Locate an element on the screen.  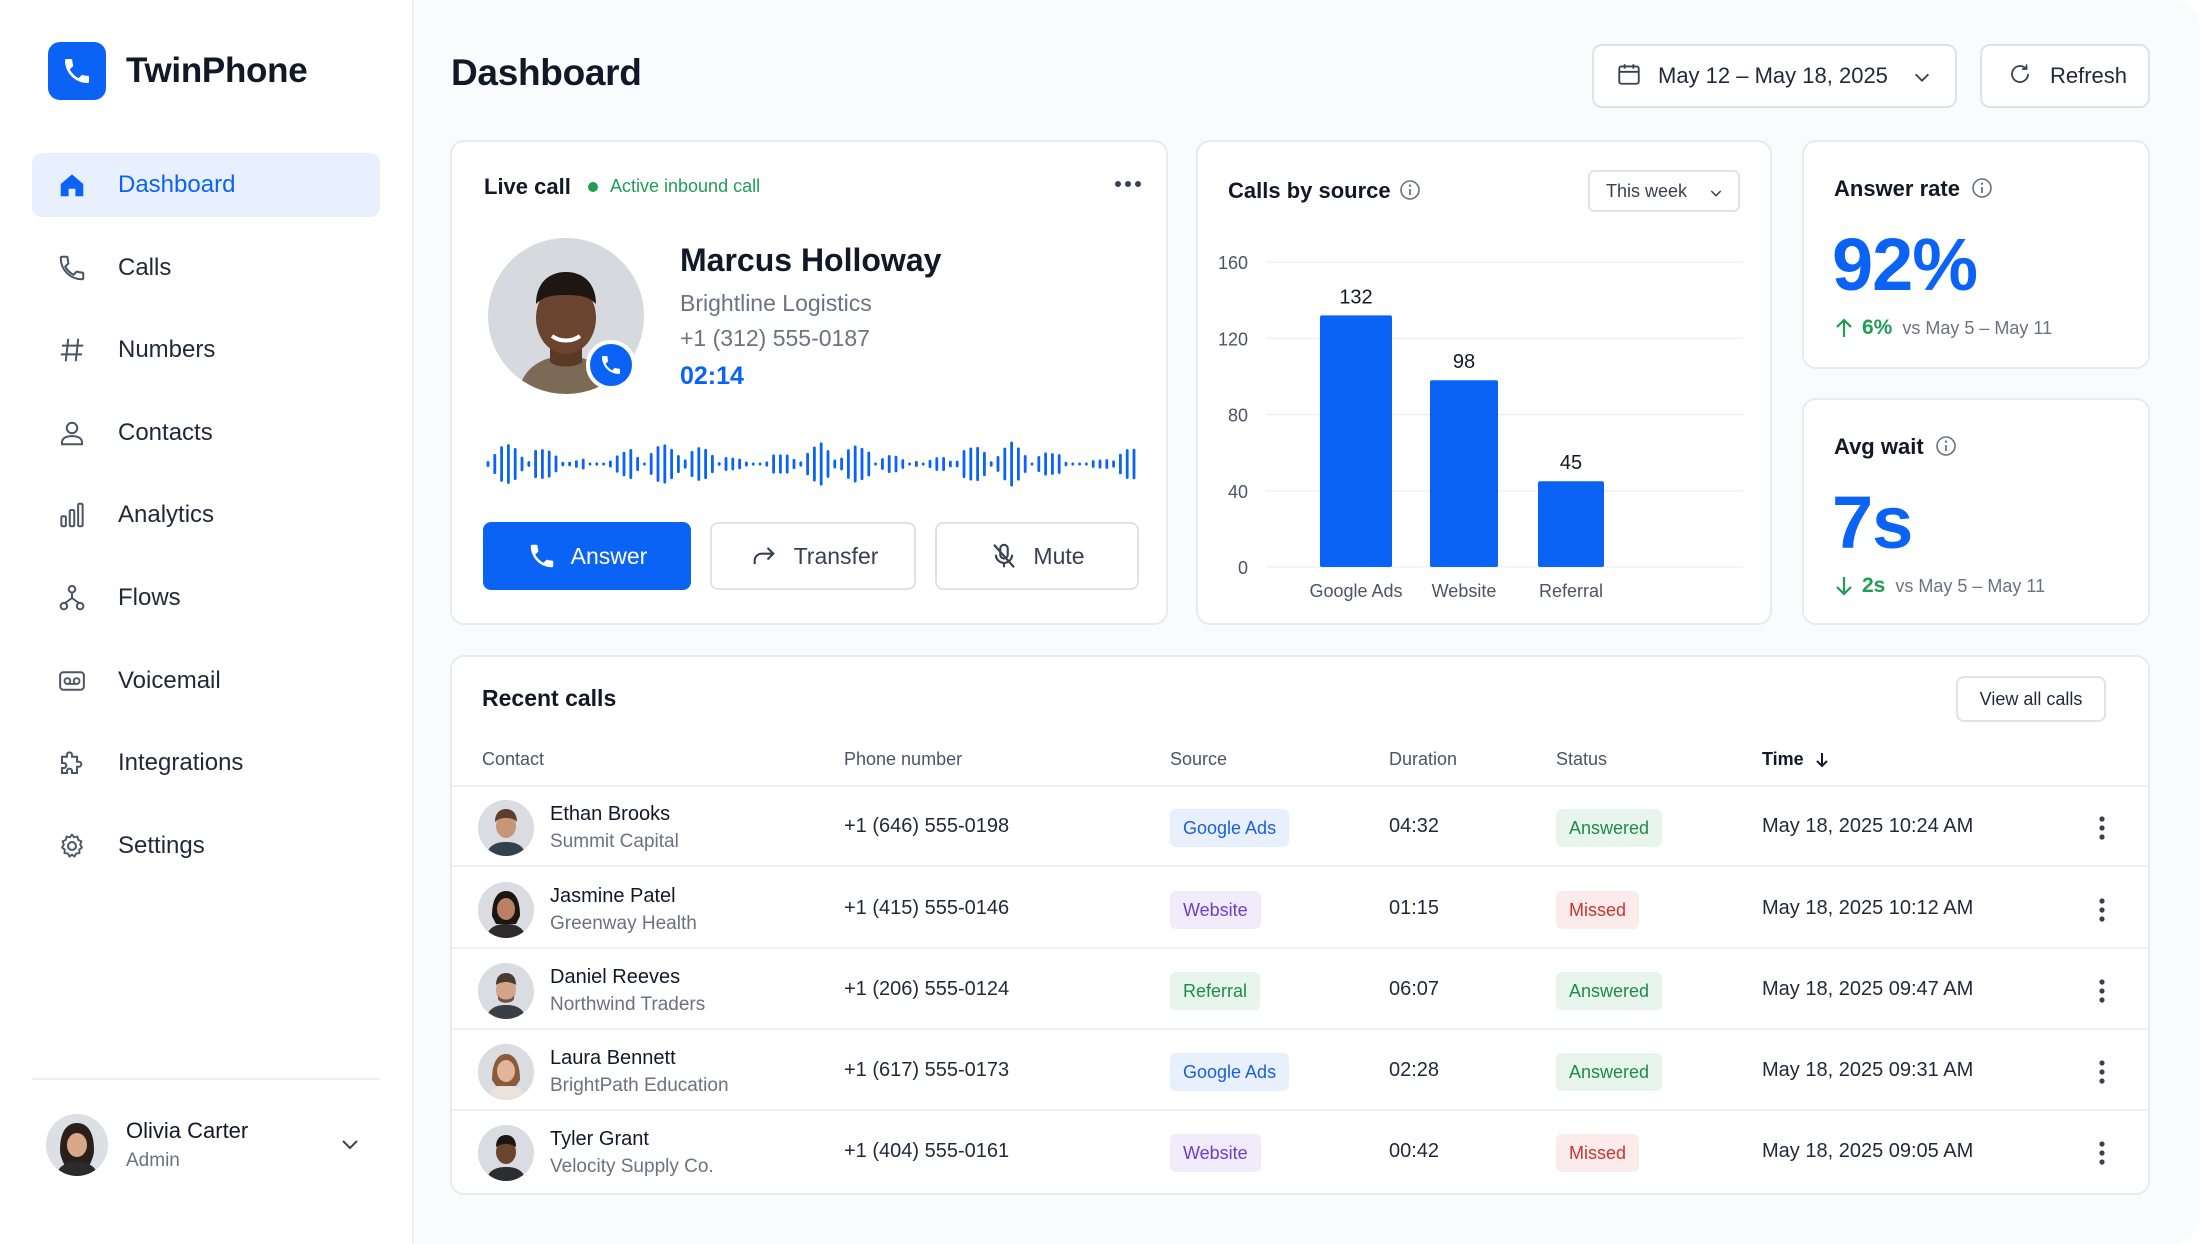
sidebar-item-contacts: Contacts is located at coordinates (206, 433).